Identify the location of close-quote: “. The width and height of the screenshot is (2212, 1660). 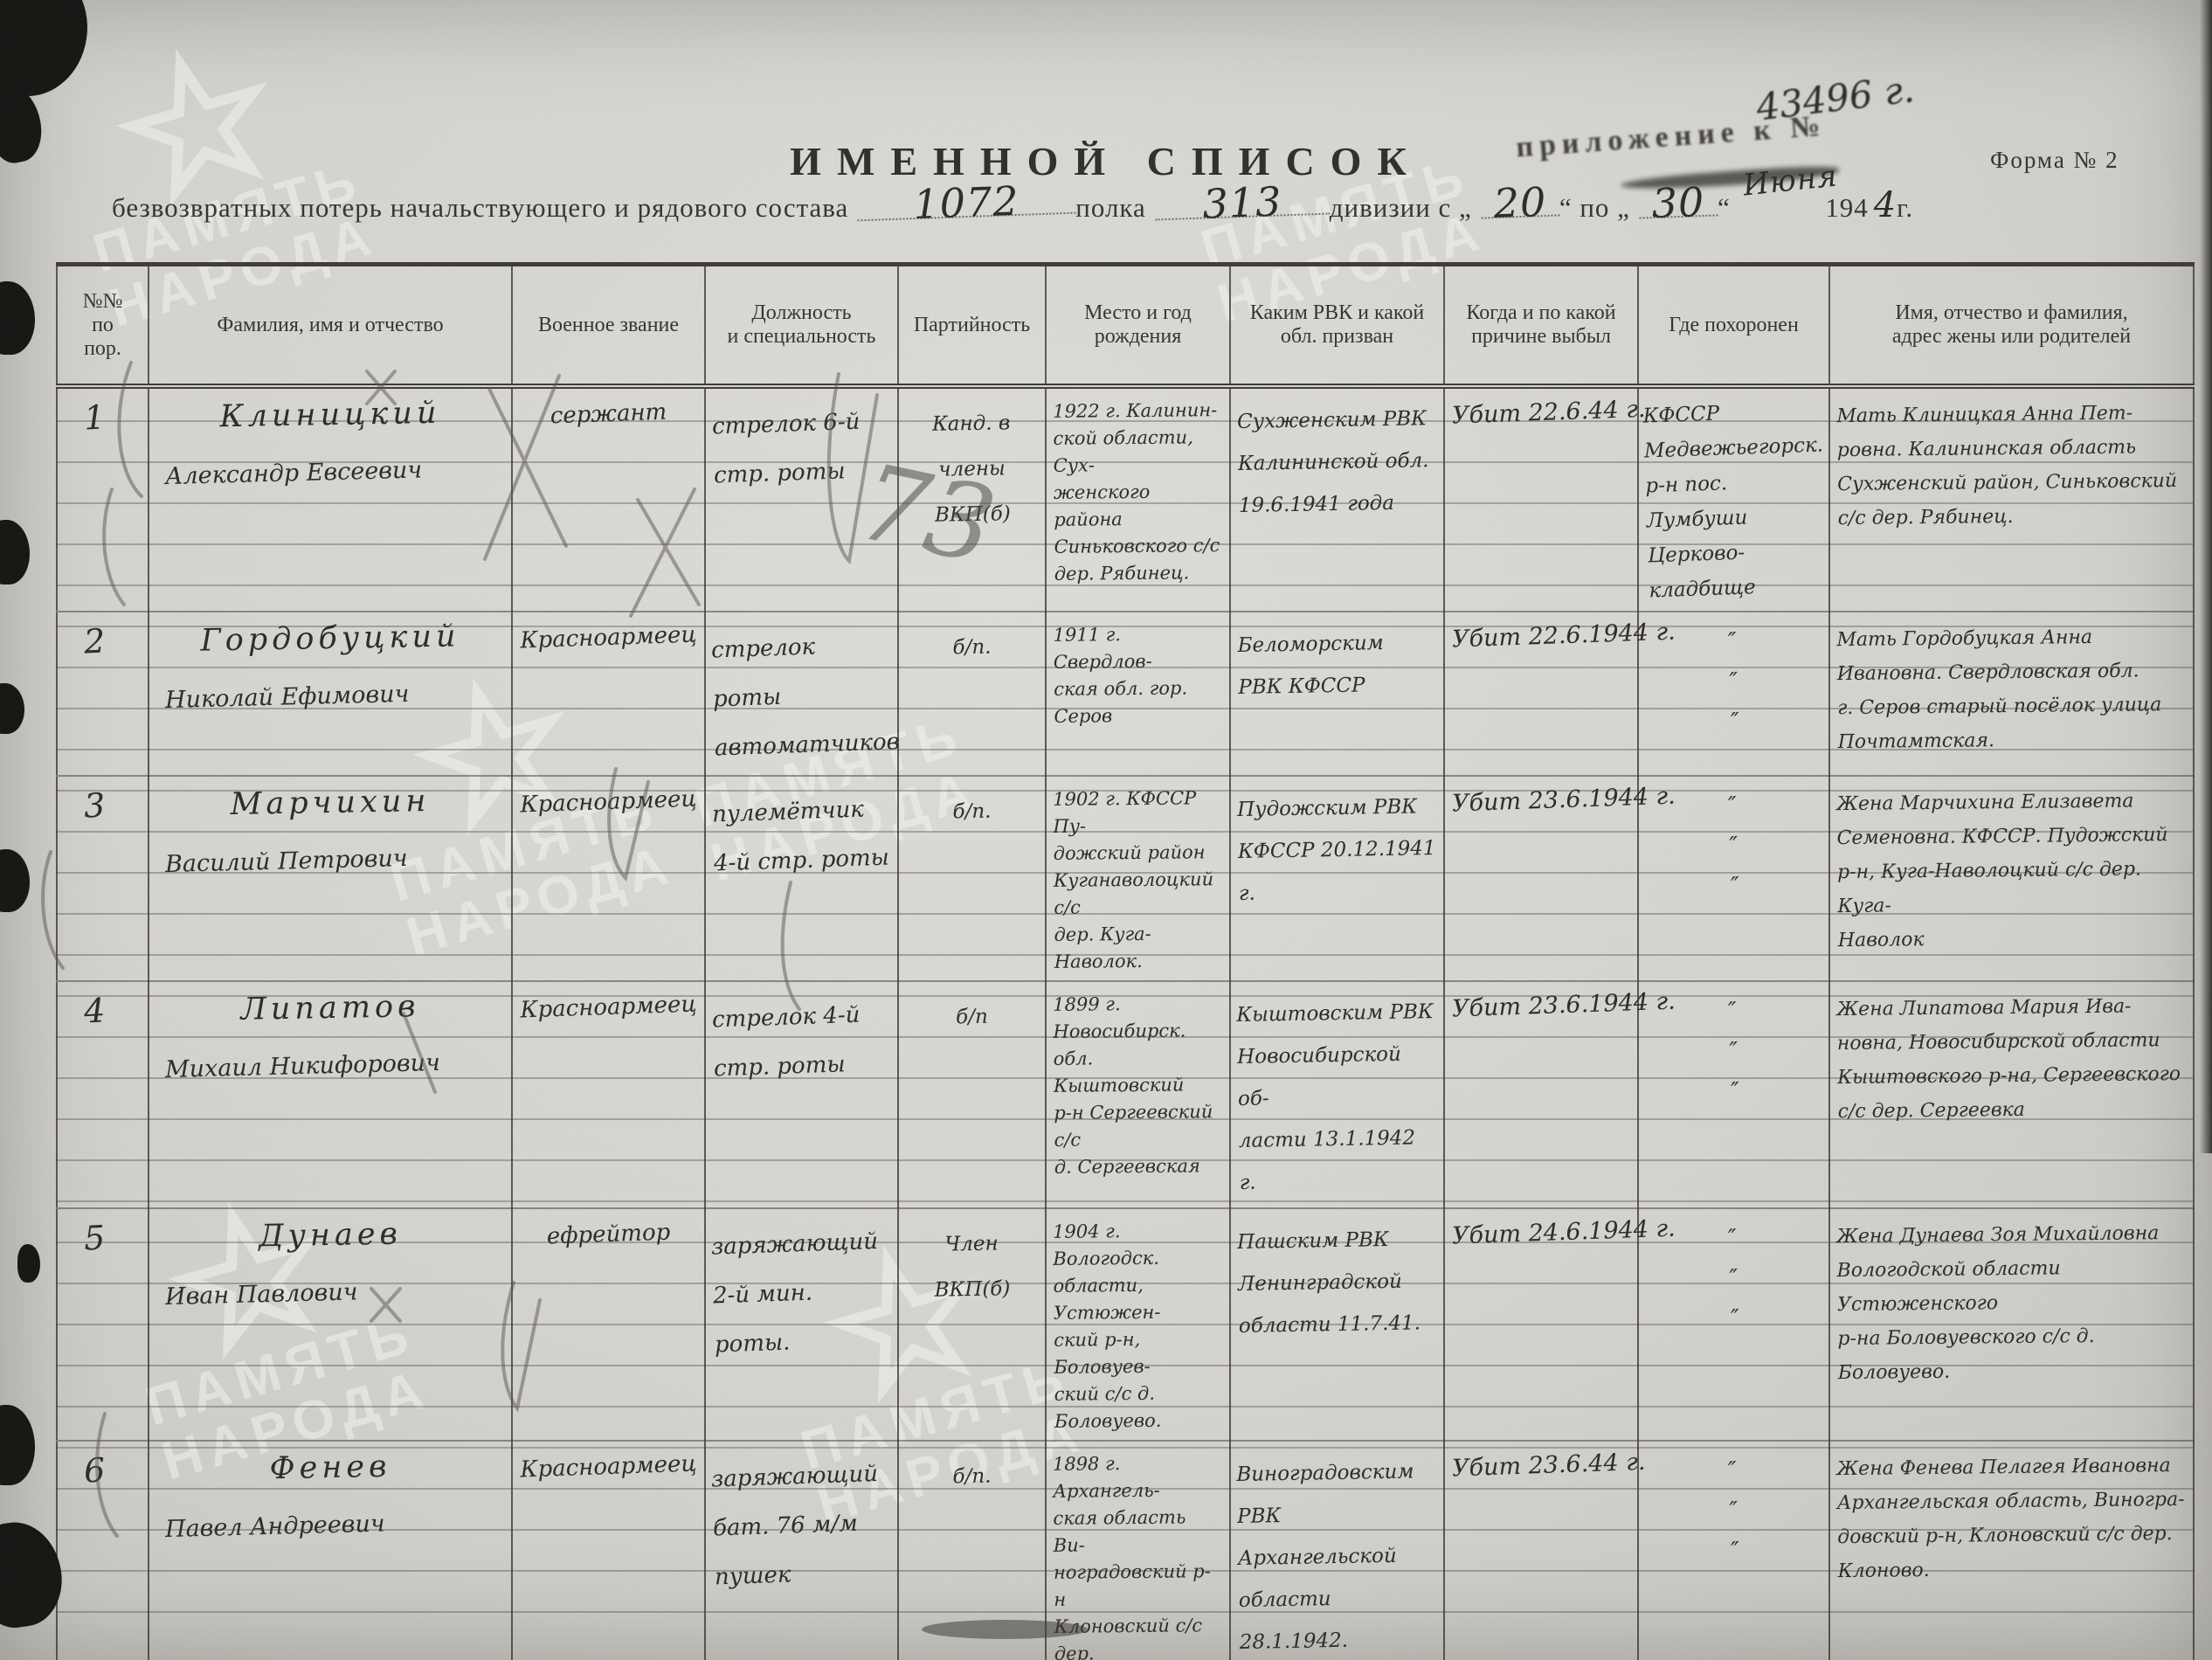
(1724, 207).